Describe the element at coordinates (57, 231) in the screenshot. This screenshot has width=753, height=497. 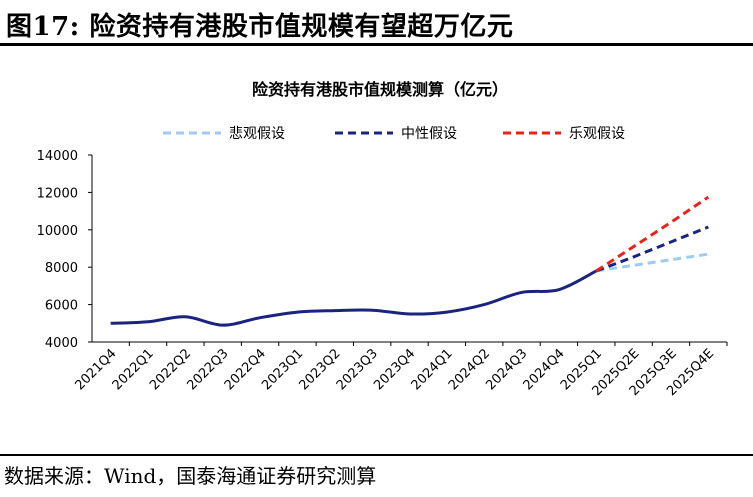
I see `y-tick-label: 10000` at that location.